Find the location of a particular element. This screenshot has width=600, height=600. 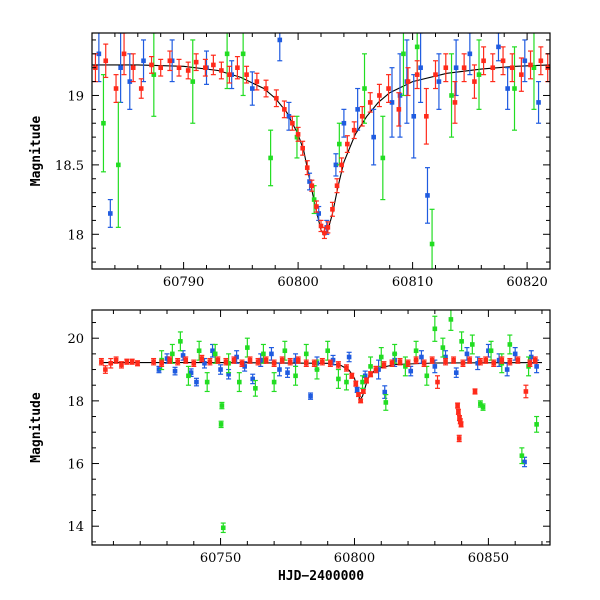

bottom-y-tick-label: 14 is located at coordinates (75, 527).